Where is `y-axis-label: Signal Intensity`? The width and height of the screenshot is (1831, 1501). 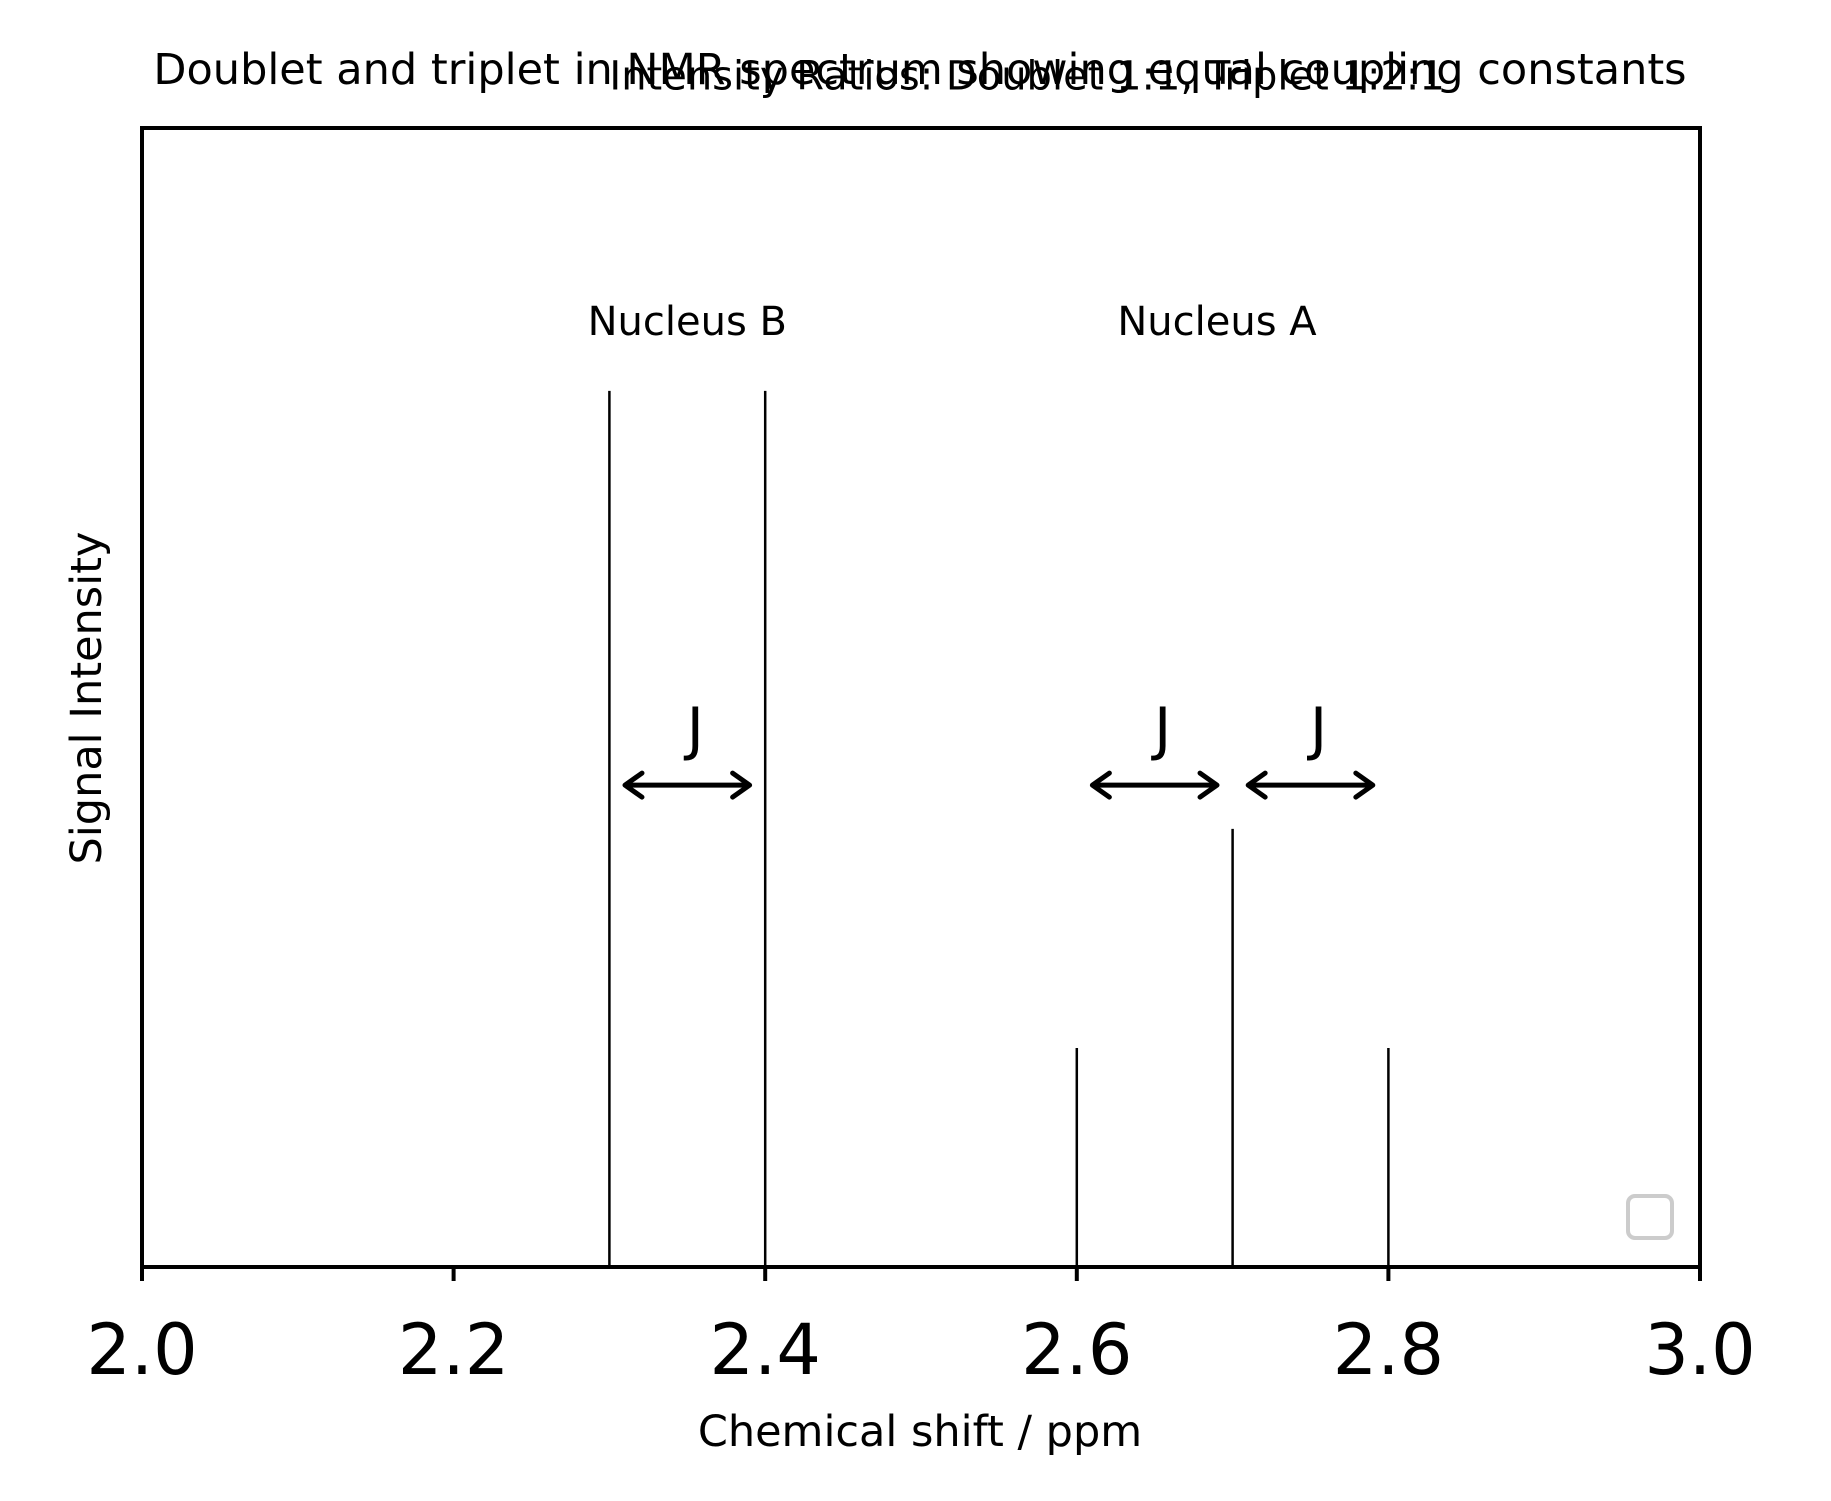
y-axis-label: Signal Intensity is located at coordinates (87, 698).